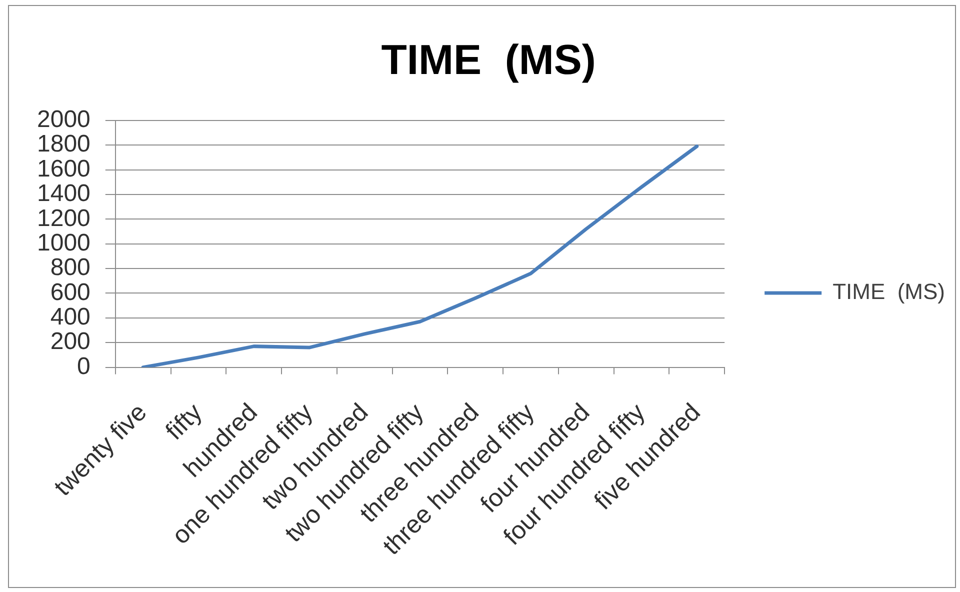 This screenshot has width=960, height=592. What do you see at coordinates (70, 317) in the screenshot?
I see `y-tick-label: 400` at bounding box center [70, 317].